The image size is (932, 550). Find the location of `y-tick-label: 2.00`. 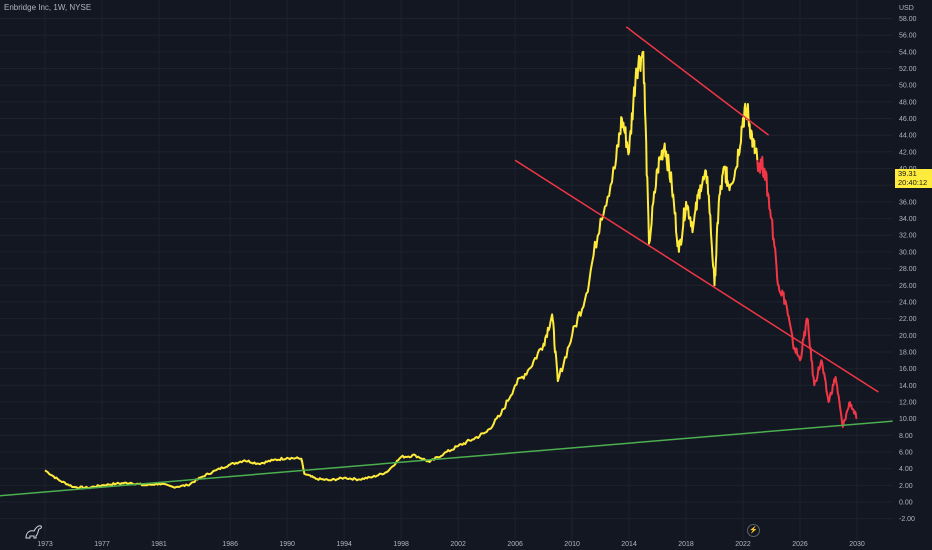

y-tick-label: 2.00 is located at coordinates (906, 486).